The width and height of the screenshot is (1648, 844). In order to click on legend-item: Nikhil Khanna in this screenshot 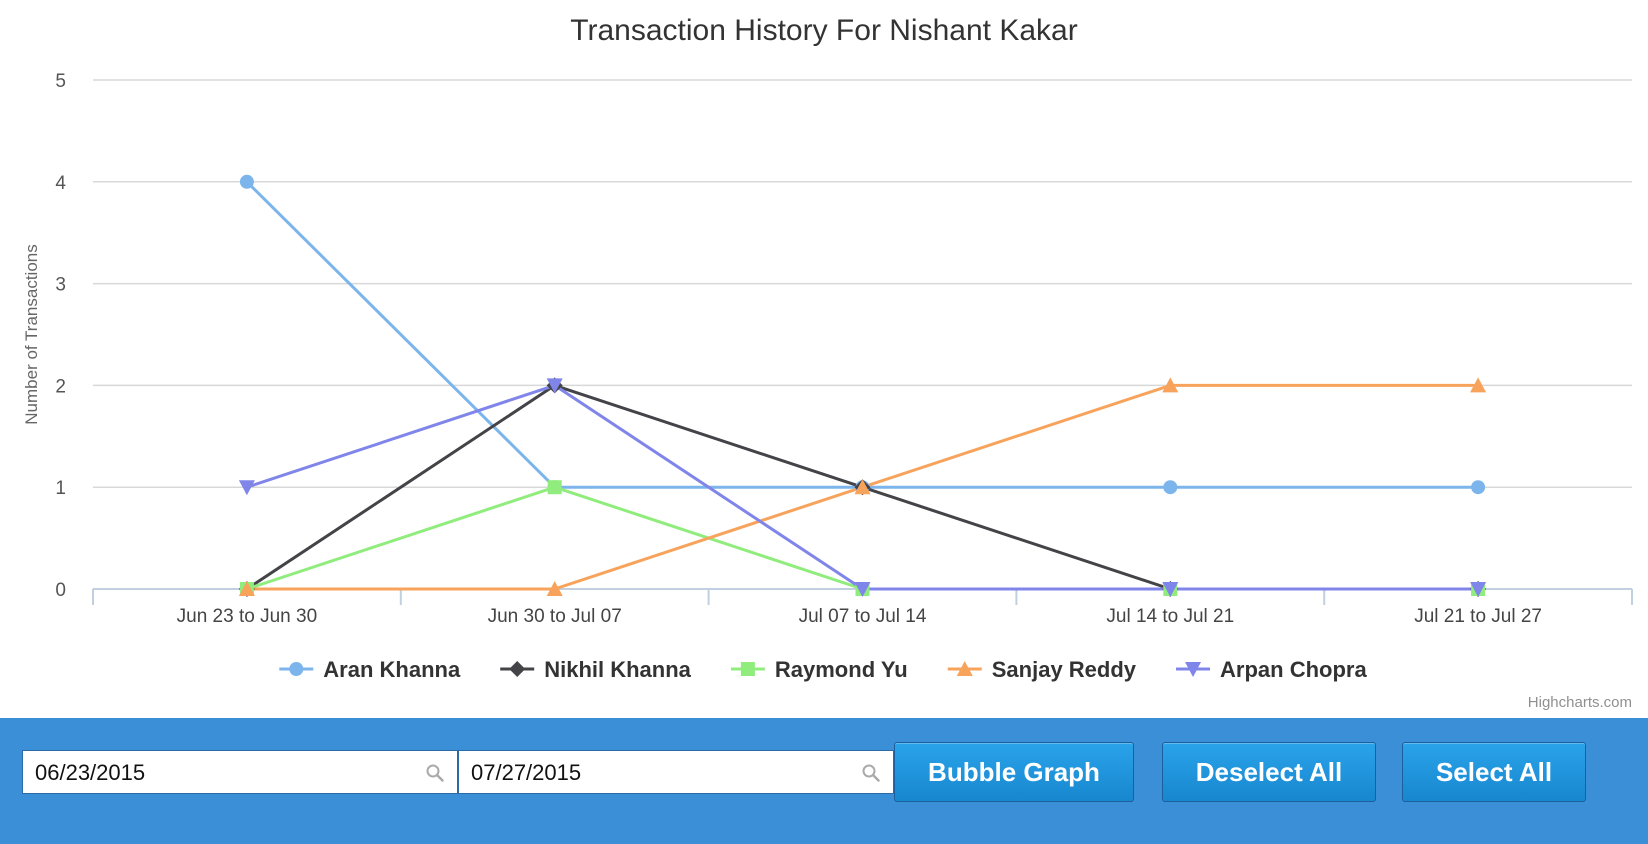, I will do `click(617, 669)`.